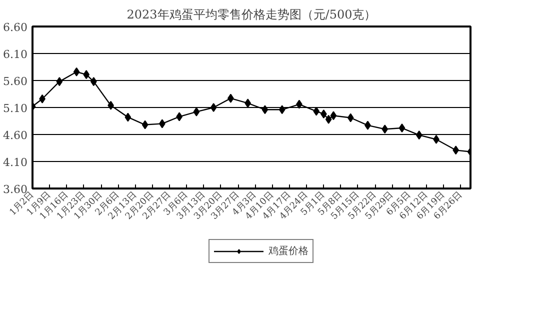 The width and height of the screenshot is (552, 325). I want to click on y-tick-label: 5.60, so click(15, 81).